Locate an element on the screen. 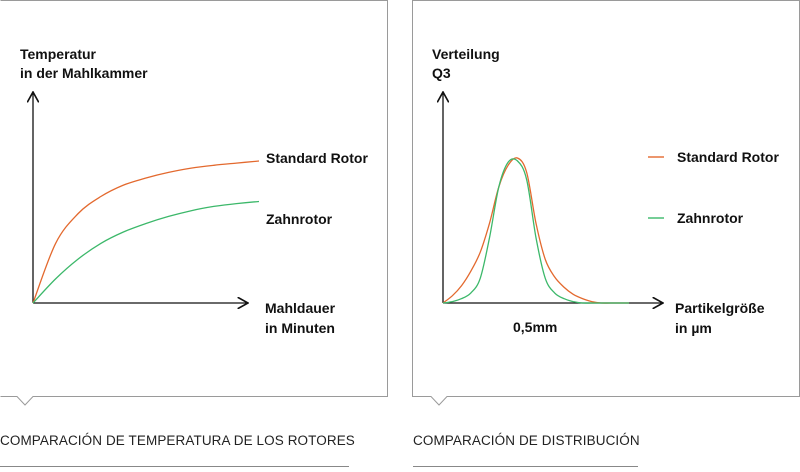 Image resolution: width=800 pixels, height=472 pixels. right-y-label: Verteilung Q3 is located at coordinates (468, 63).